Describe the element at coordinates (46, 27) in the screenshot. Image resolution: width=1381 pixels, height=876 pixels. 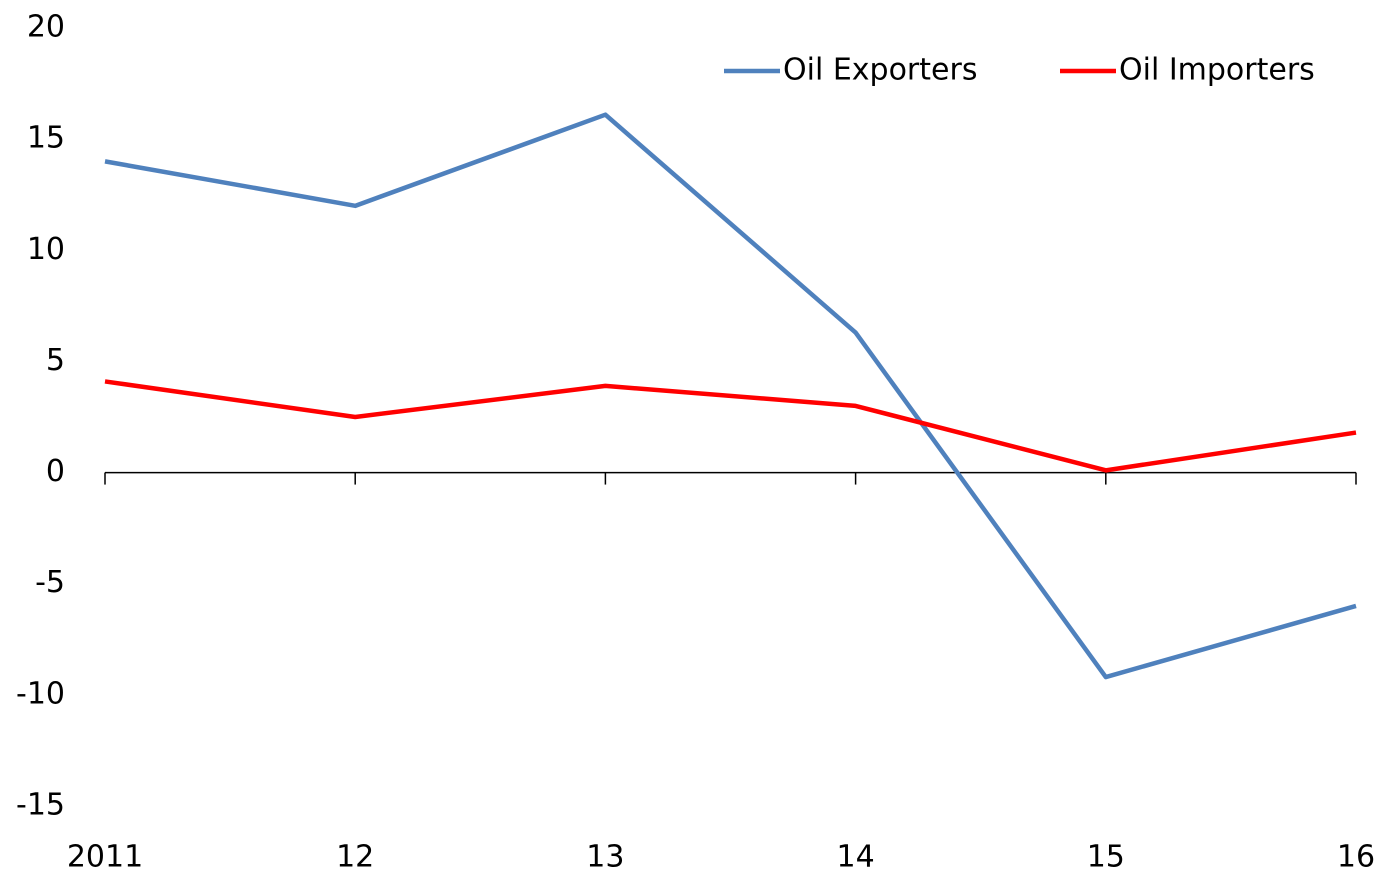
I see `y-tick-label: 20` at that location.